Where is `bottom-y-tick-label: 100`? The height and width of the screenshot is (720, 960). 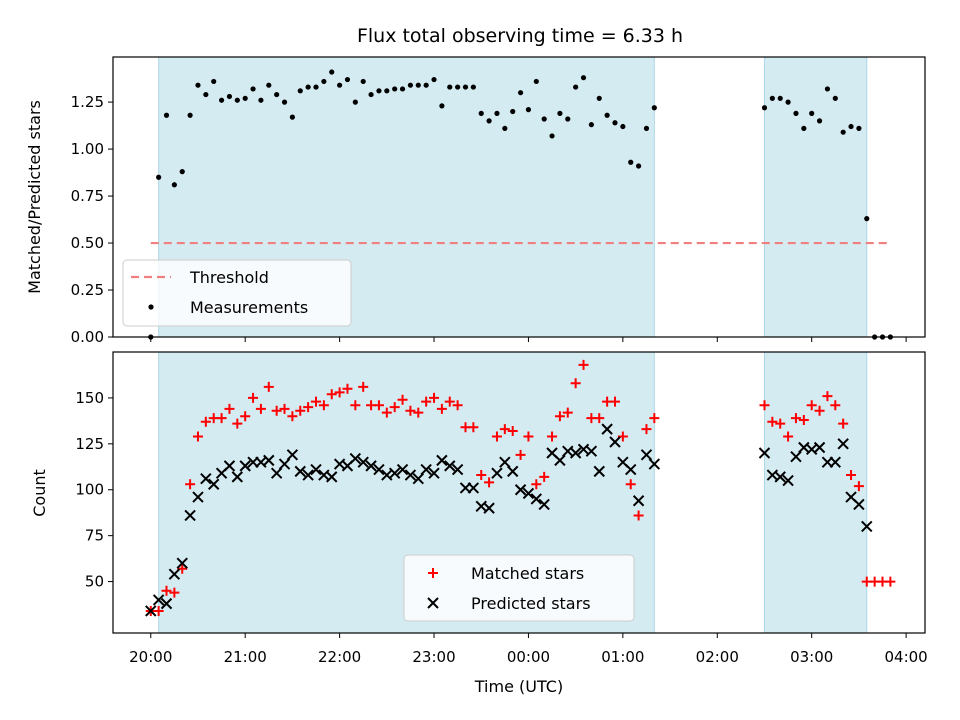 bottom-y-tick-label: 100 is located at coordinates (89, 490).